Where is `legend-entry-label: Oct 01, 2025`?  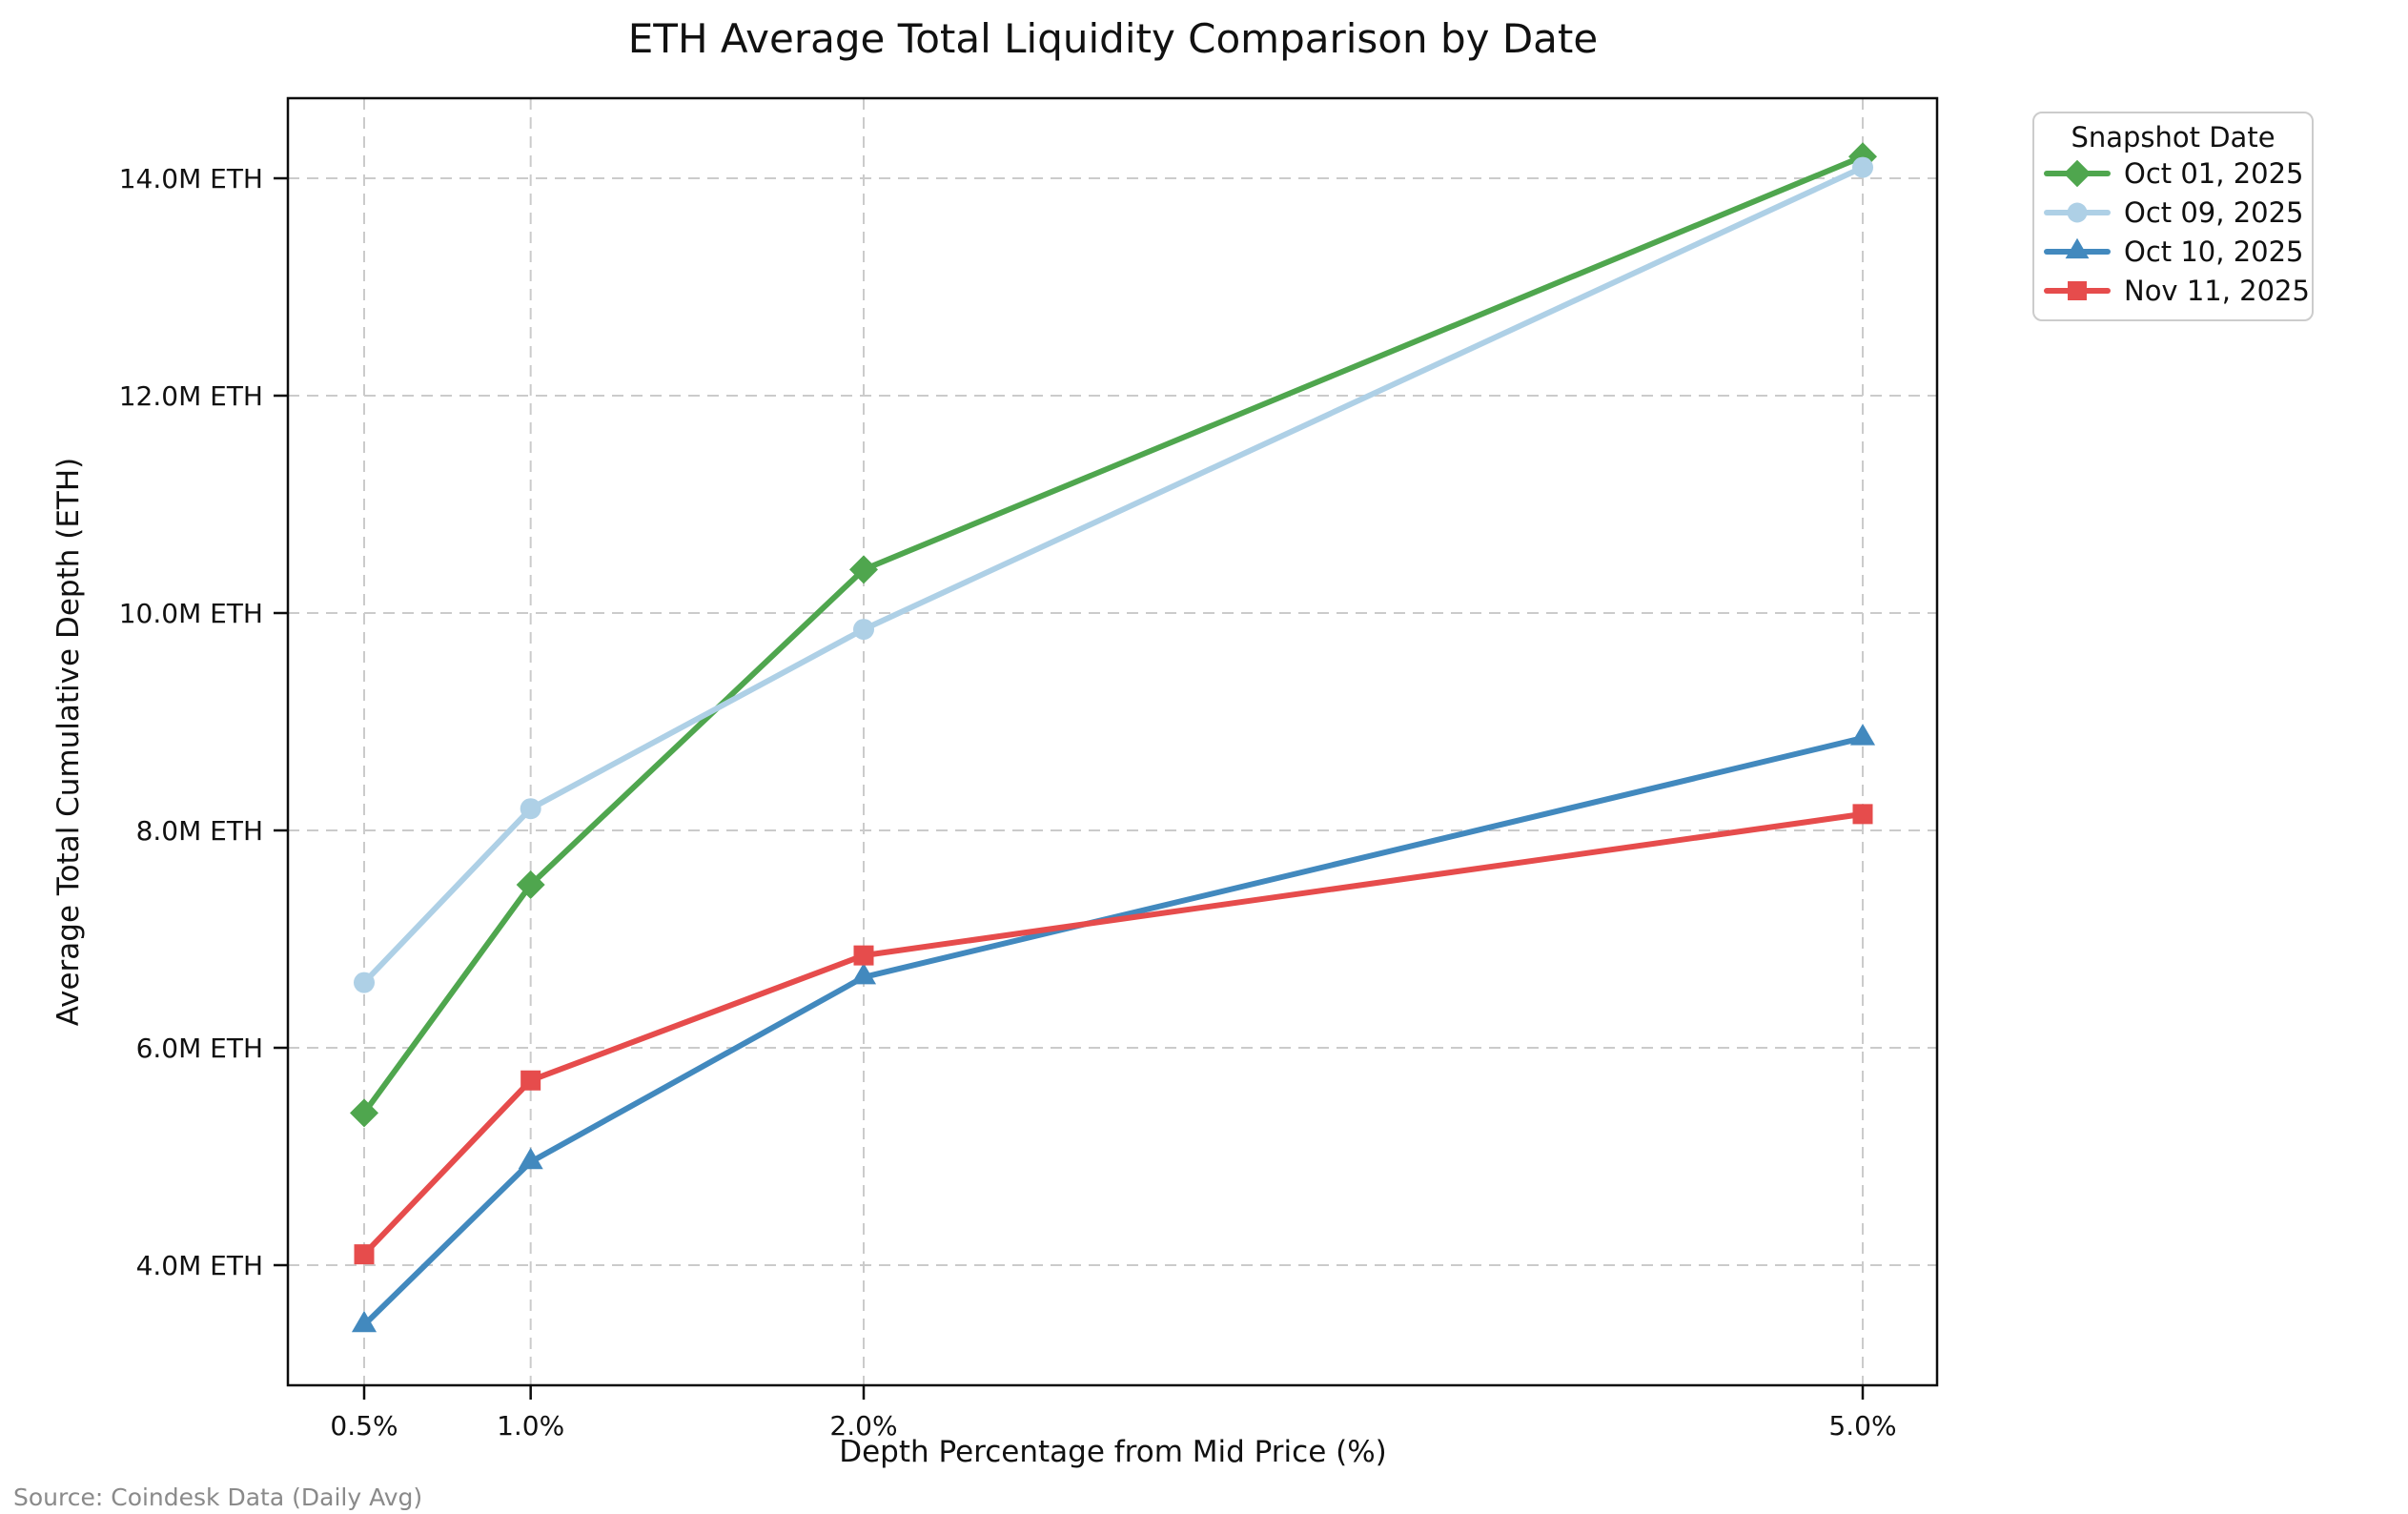
legend-entry-label: Oct 01, 2025 is located at coordinates (2214, 173).